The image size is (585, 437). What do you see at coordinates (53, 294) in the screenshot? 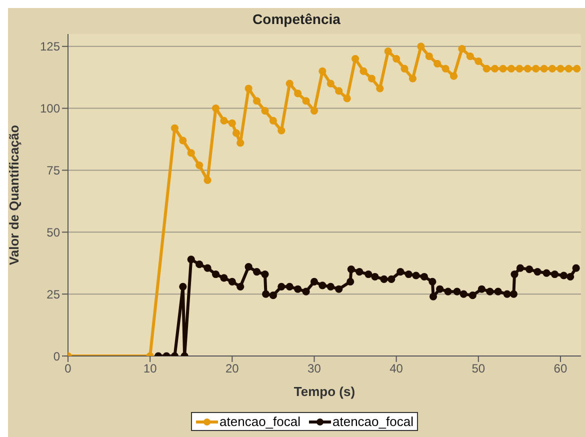
I see `y-tick-label: 25` at bounding box center [53, 294].